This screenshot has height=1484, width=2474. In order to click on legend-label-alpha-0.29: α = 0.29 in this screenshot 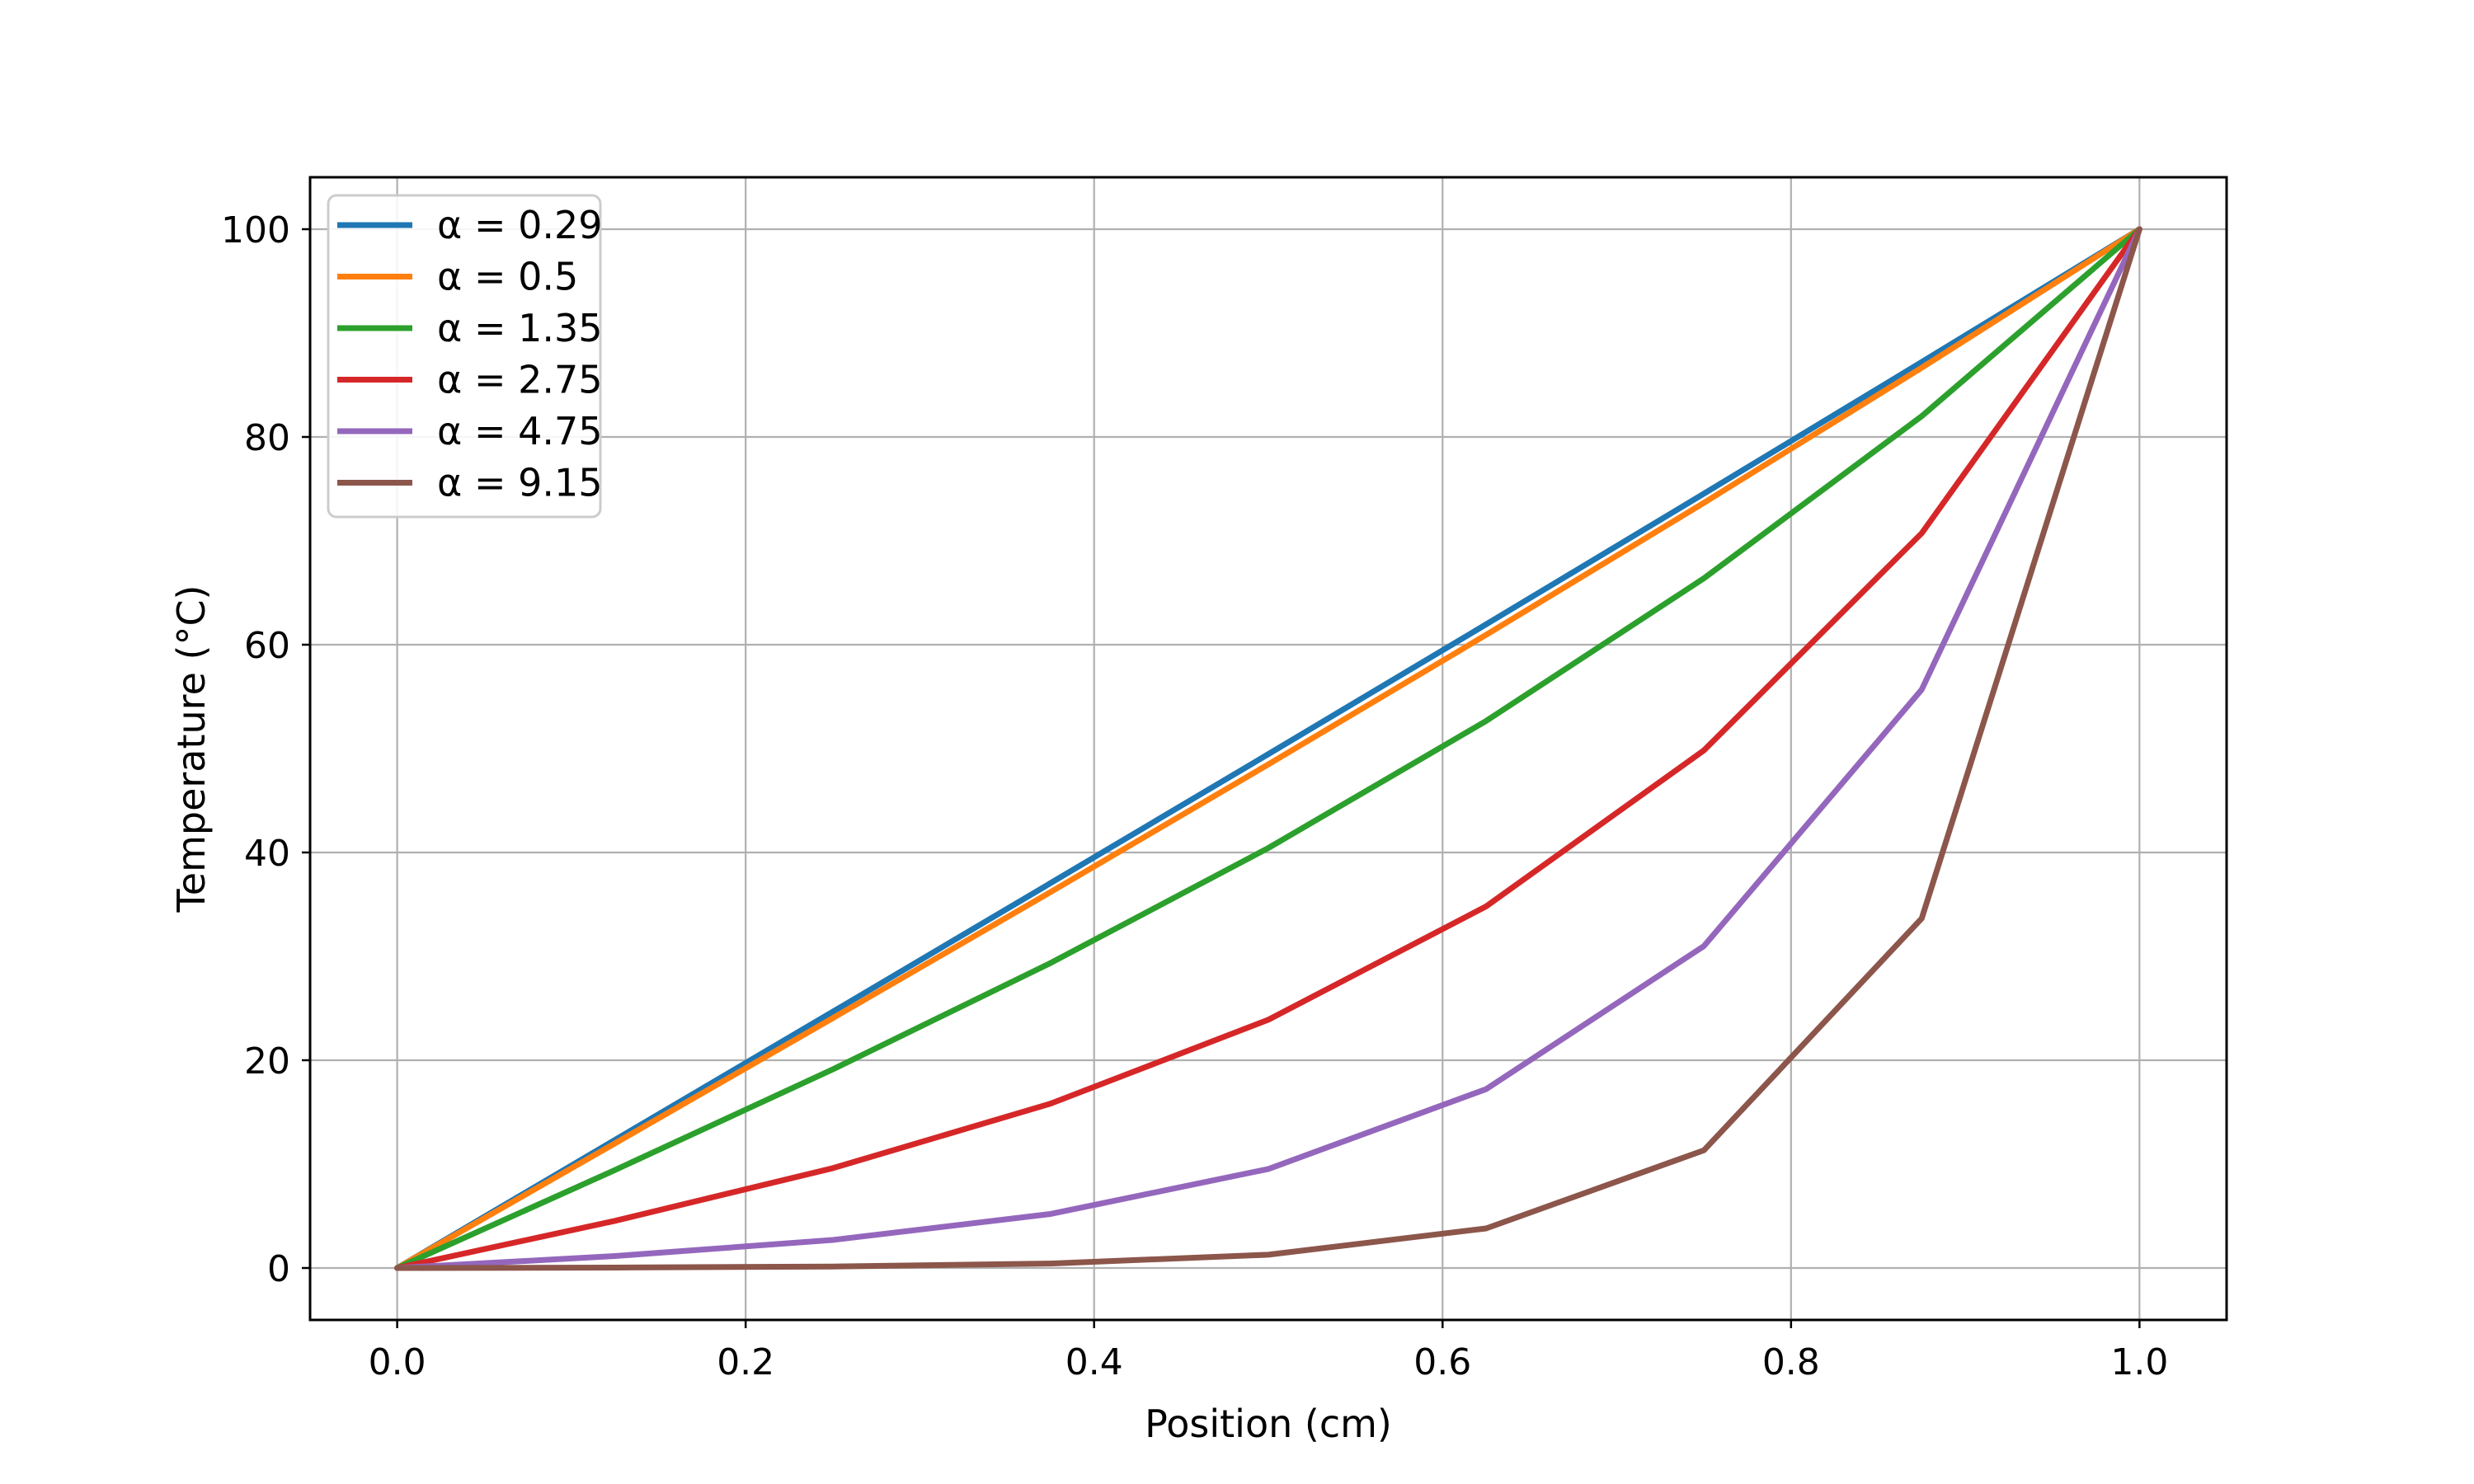, I will do `click(520, 225)`.